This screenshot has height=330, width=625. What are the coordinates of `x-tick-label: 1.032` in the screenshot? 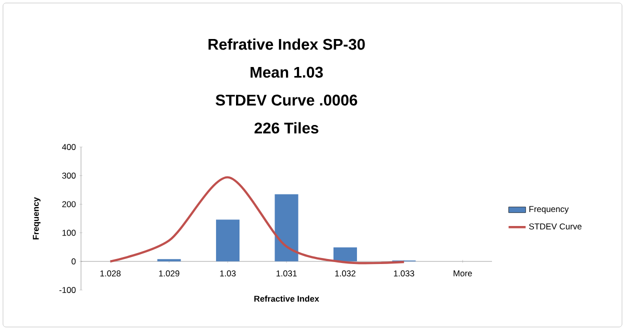 It's located at (345, 273).